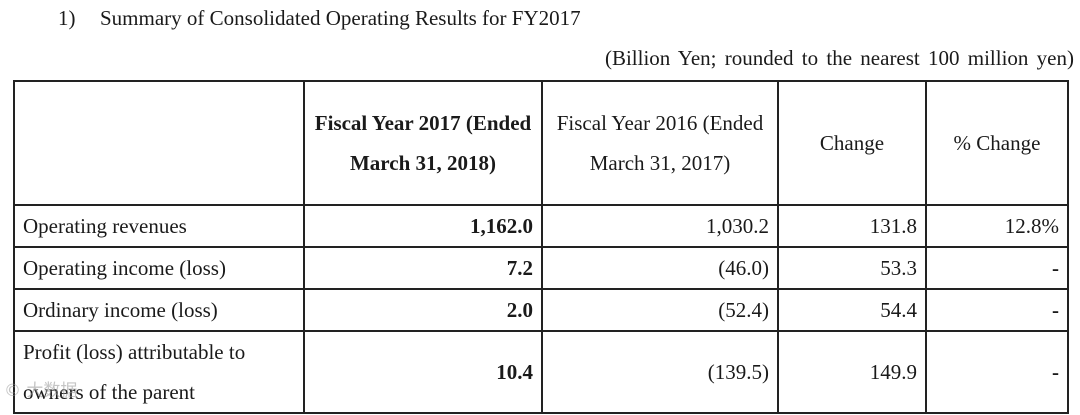 This screenshot has width=1080, height=415. I want to click on section-number: 1), so click(67, 18).